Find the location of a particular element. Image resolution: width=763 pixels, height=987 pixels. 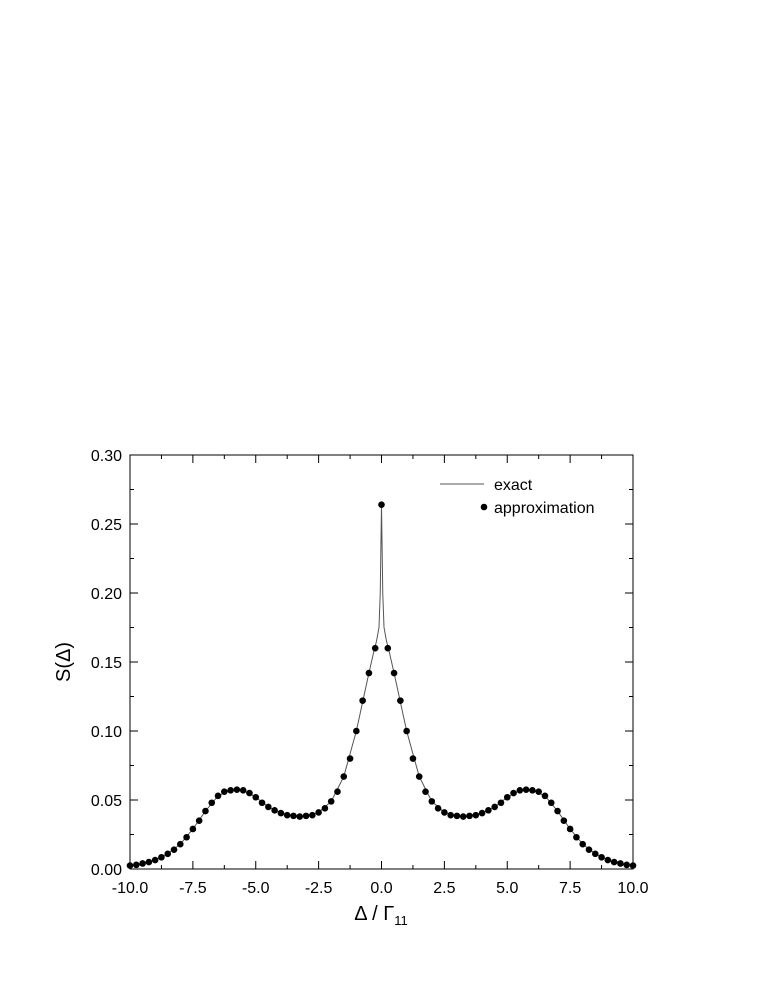

y-tick-label: 0.05 is located at coordinates (106, 801).